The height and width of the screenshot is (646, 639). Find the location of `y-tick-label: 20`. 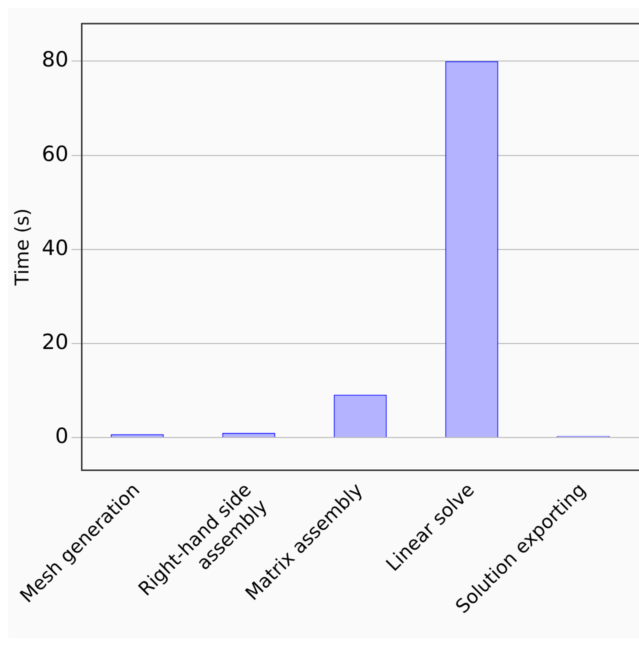

y-tick-label: 20 is located at coordinates (55, 342).